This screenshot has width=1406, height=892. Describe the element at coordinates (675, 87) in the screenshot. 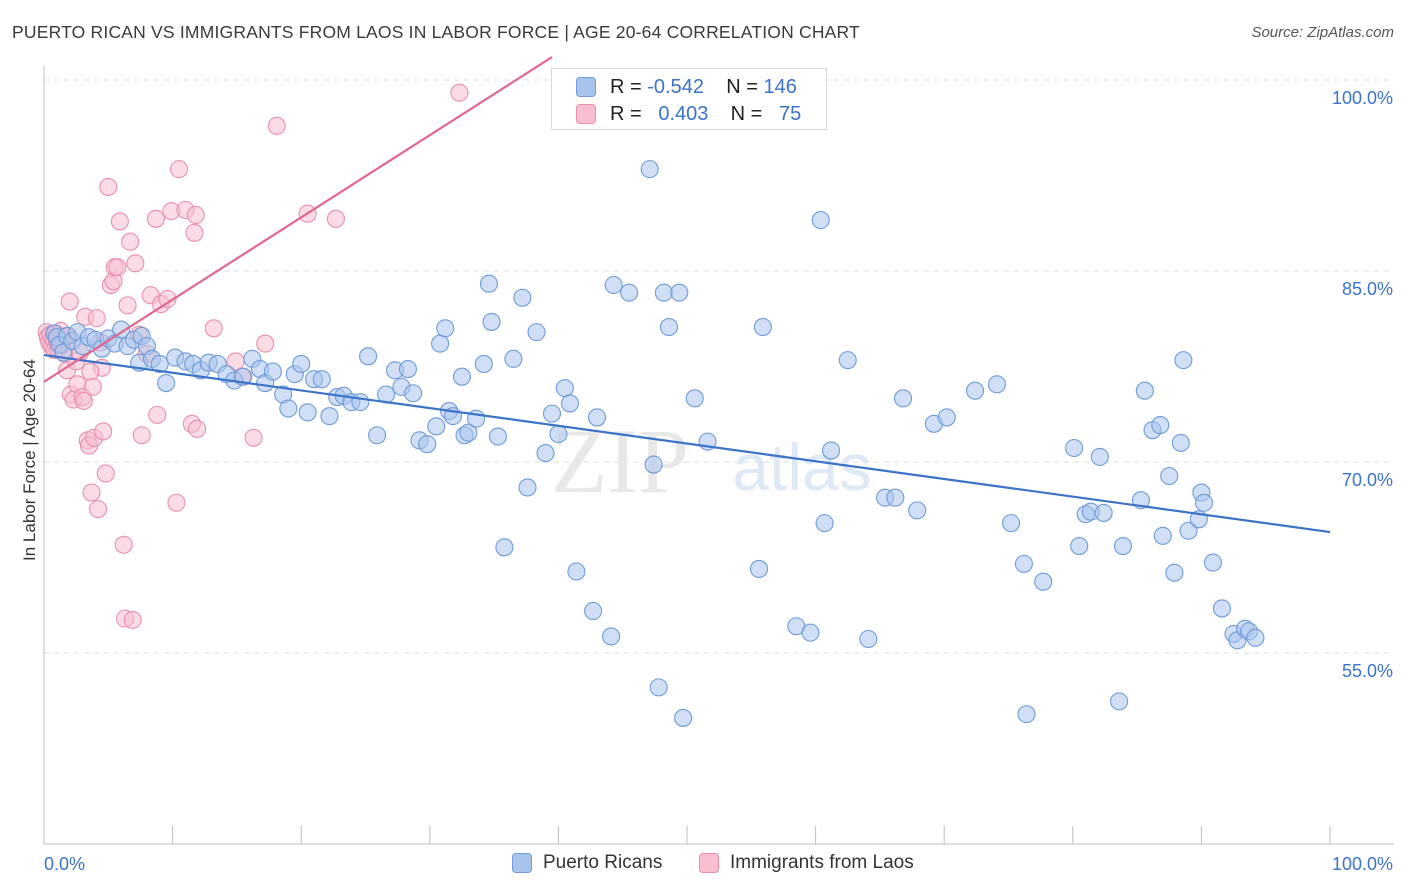

I see `legend-r-value-puerto-ricans: -0.542` at that location.